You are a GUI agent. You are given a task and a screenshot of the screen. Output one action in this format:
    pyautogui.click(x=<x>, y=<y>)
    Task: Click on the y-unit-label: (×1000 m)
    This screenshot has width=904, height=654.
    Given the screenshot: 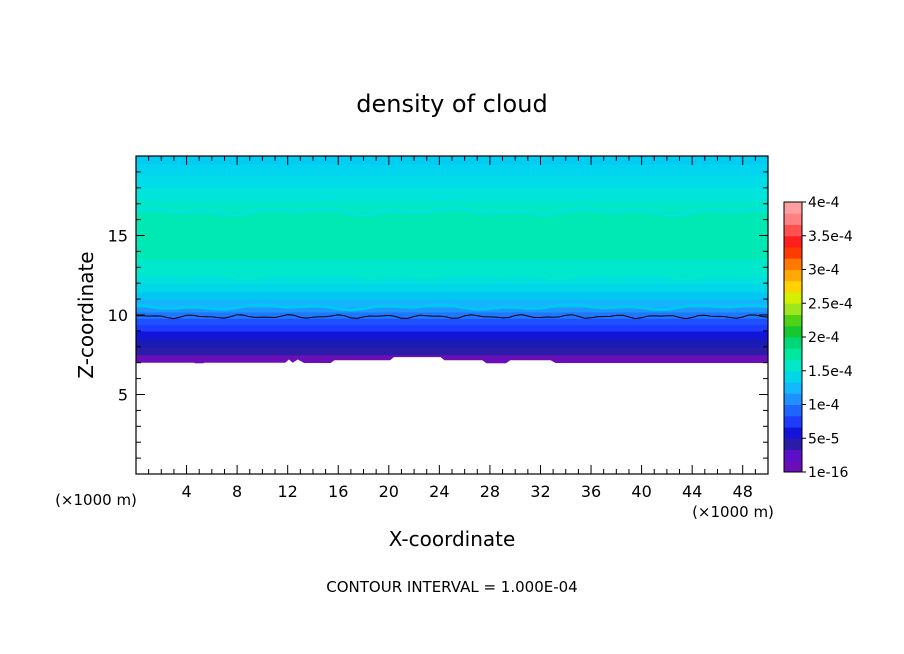 What is the action you would take?
    pyautogui.click(x=96, y=500)
    